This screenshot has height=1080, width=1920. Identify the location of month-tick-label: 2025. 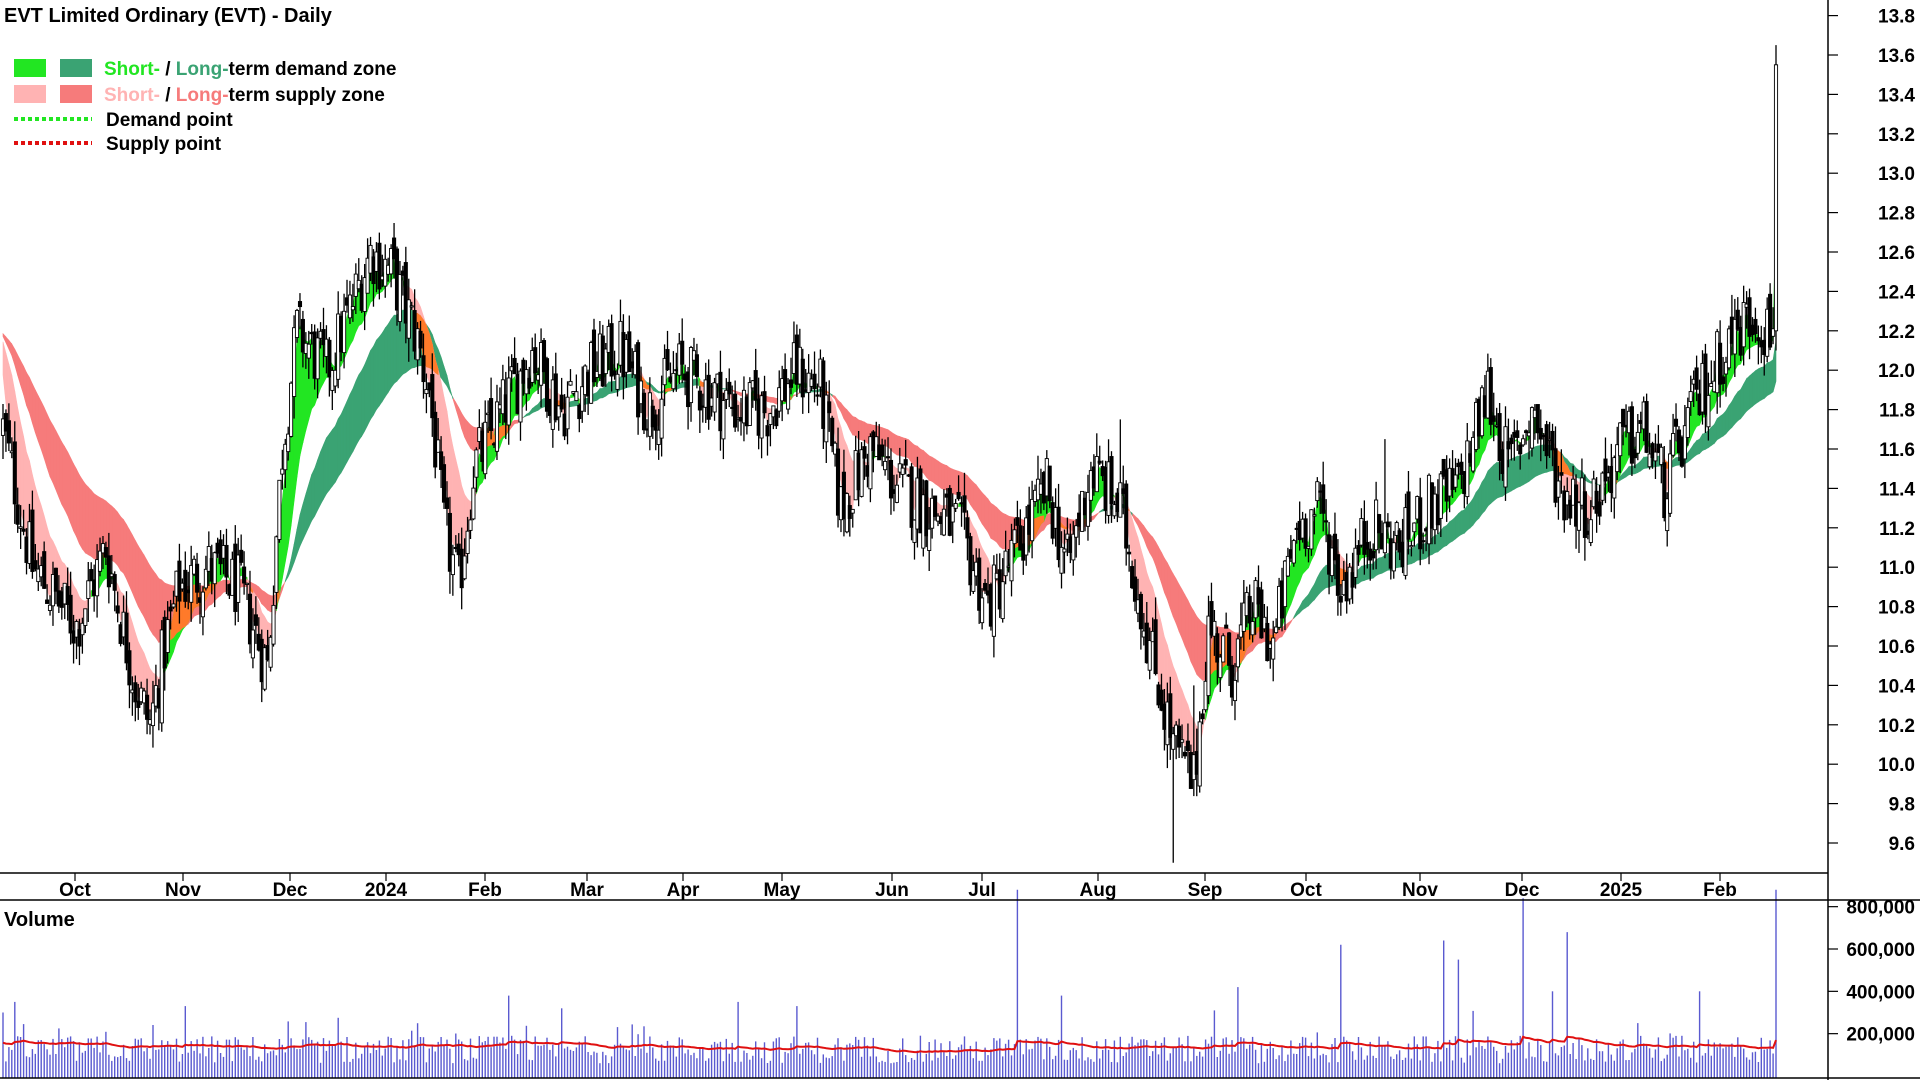
(1621, 890).